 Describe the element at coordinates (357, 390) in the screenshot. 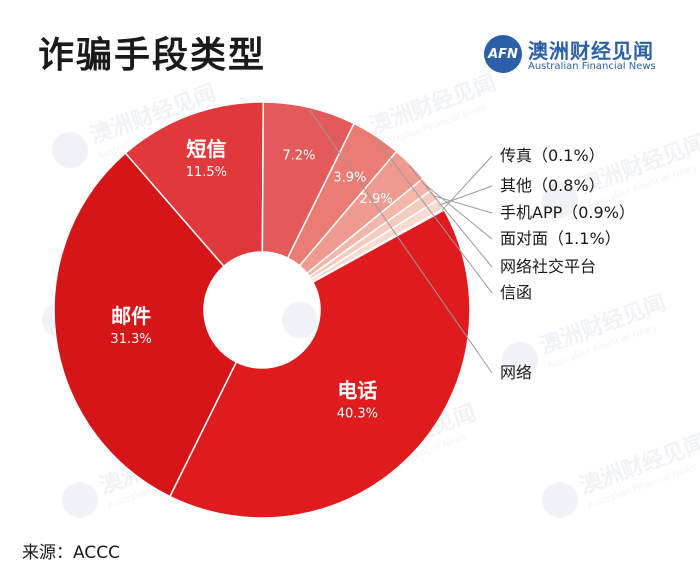

I see `slice-label-name: 电话` at that location.